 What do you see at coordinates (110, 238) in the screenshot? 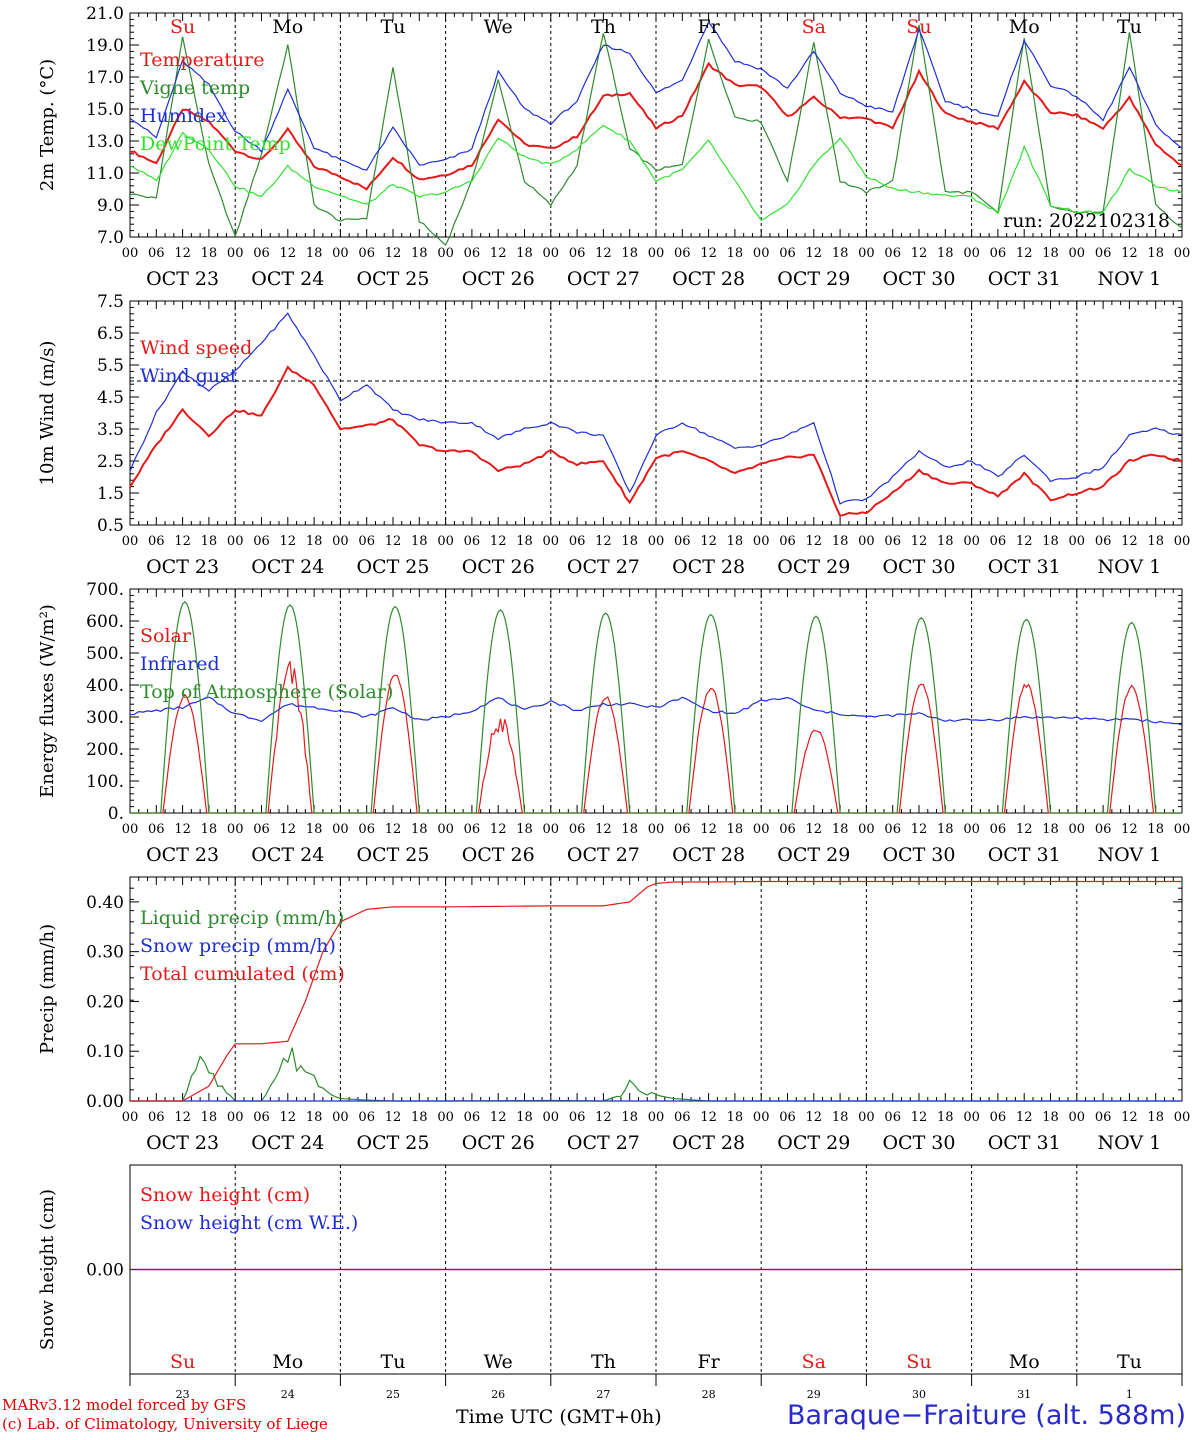
I see `y-tick-label: 7.0` at bounding box center [110, 238].